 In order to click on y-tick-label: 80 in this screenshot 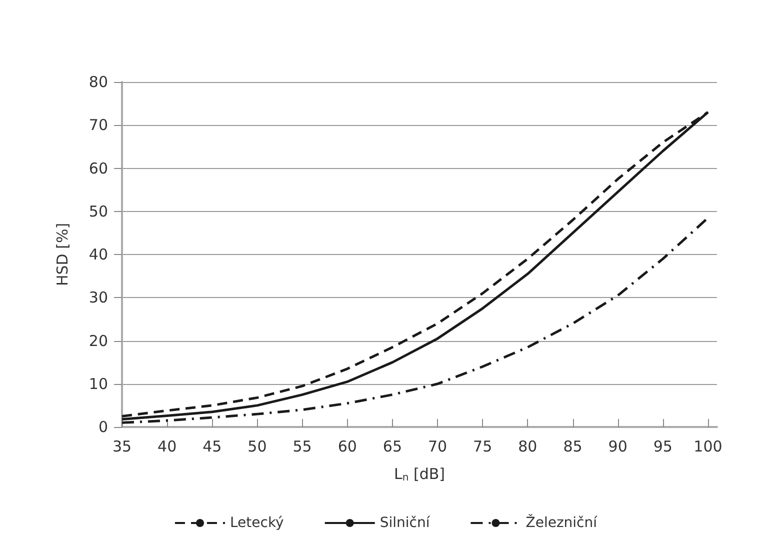, I will do `click(98, 82)`.